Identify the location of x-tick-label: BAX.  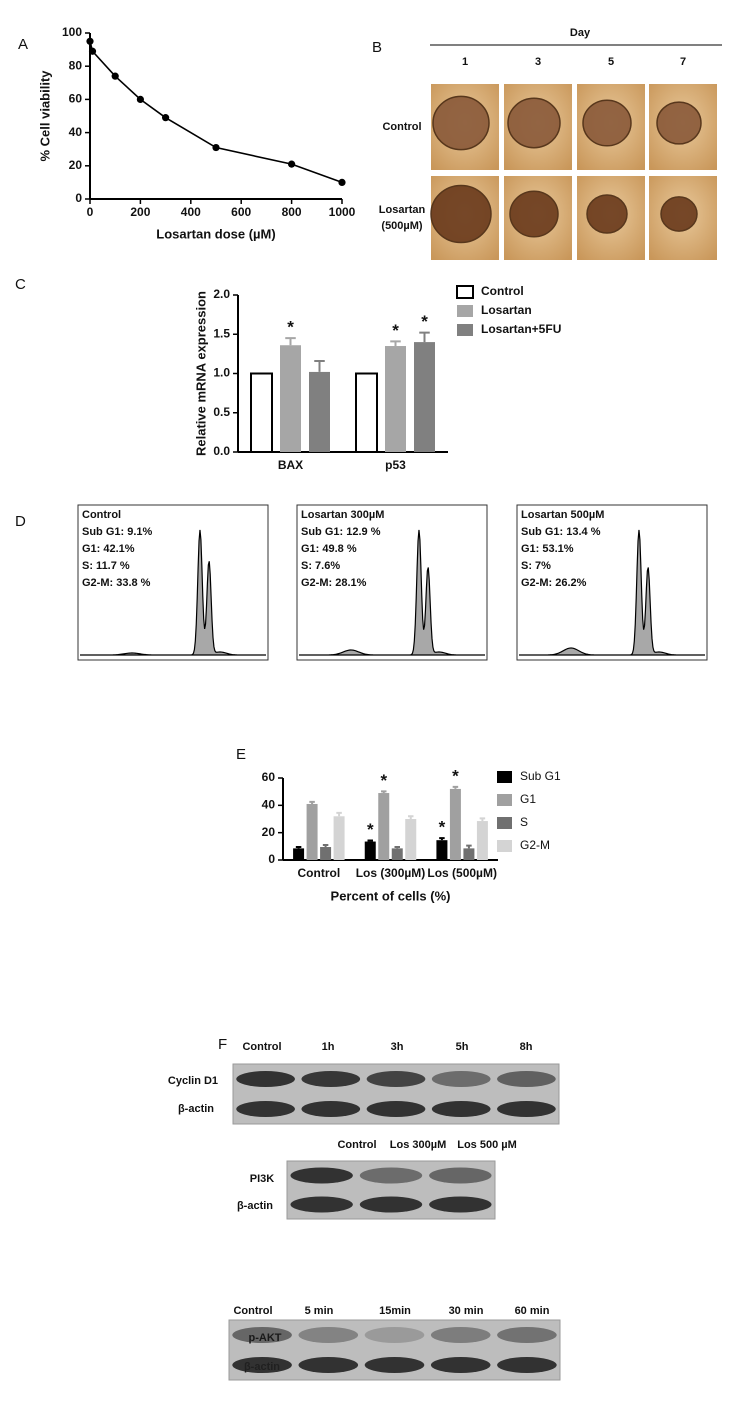
(290, 465).